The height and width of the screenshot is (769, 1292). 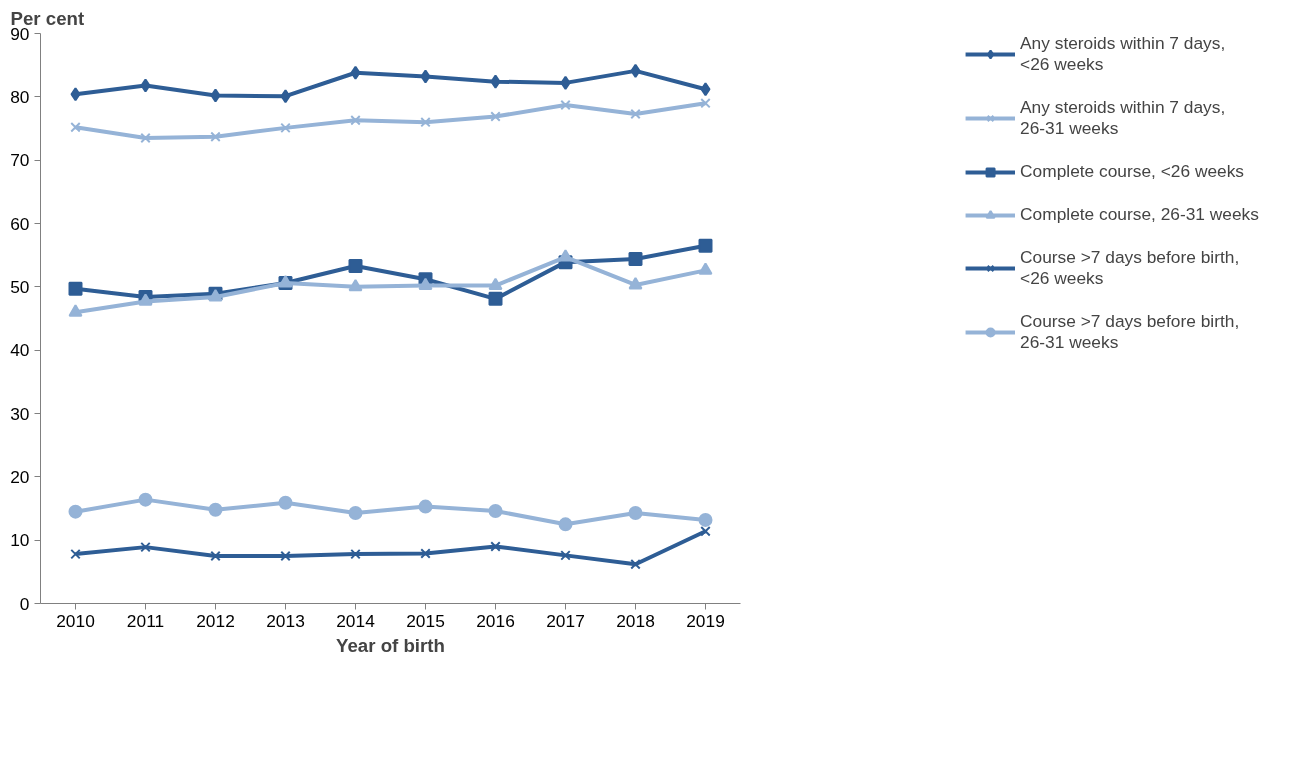 What do you see at coordinates (20, 540) in the screenshot?
I see `y-tick-label: 10` at bounding box center [20, 540].